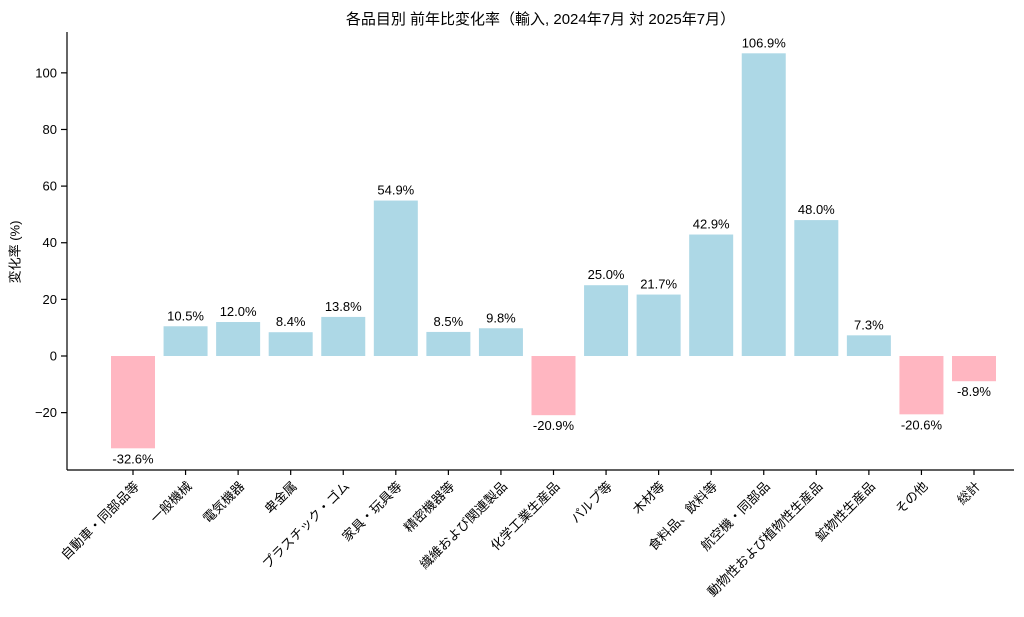  Describe the element at coordinates (305, 525) in the screenshot. I see `x-tick-label: プラスチック・ゴム` at that location.